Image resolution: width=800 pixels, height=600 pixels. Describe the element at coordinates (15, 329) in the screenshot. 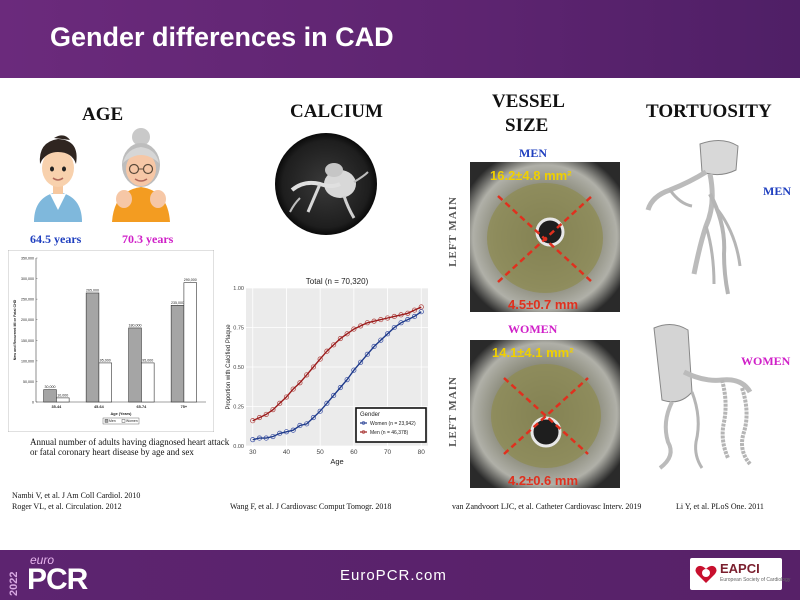

I see `bar-y-axis-label: New and Recurrent MI or Fatal CHD` at that location.